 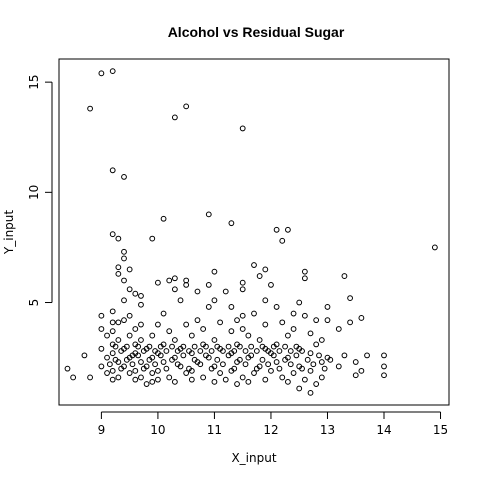 What do you see at coordinates (214, 430) in the screenshot?
I see `x-tick-label: 11` at bounding box center [214, 430].